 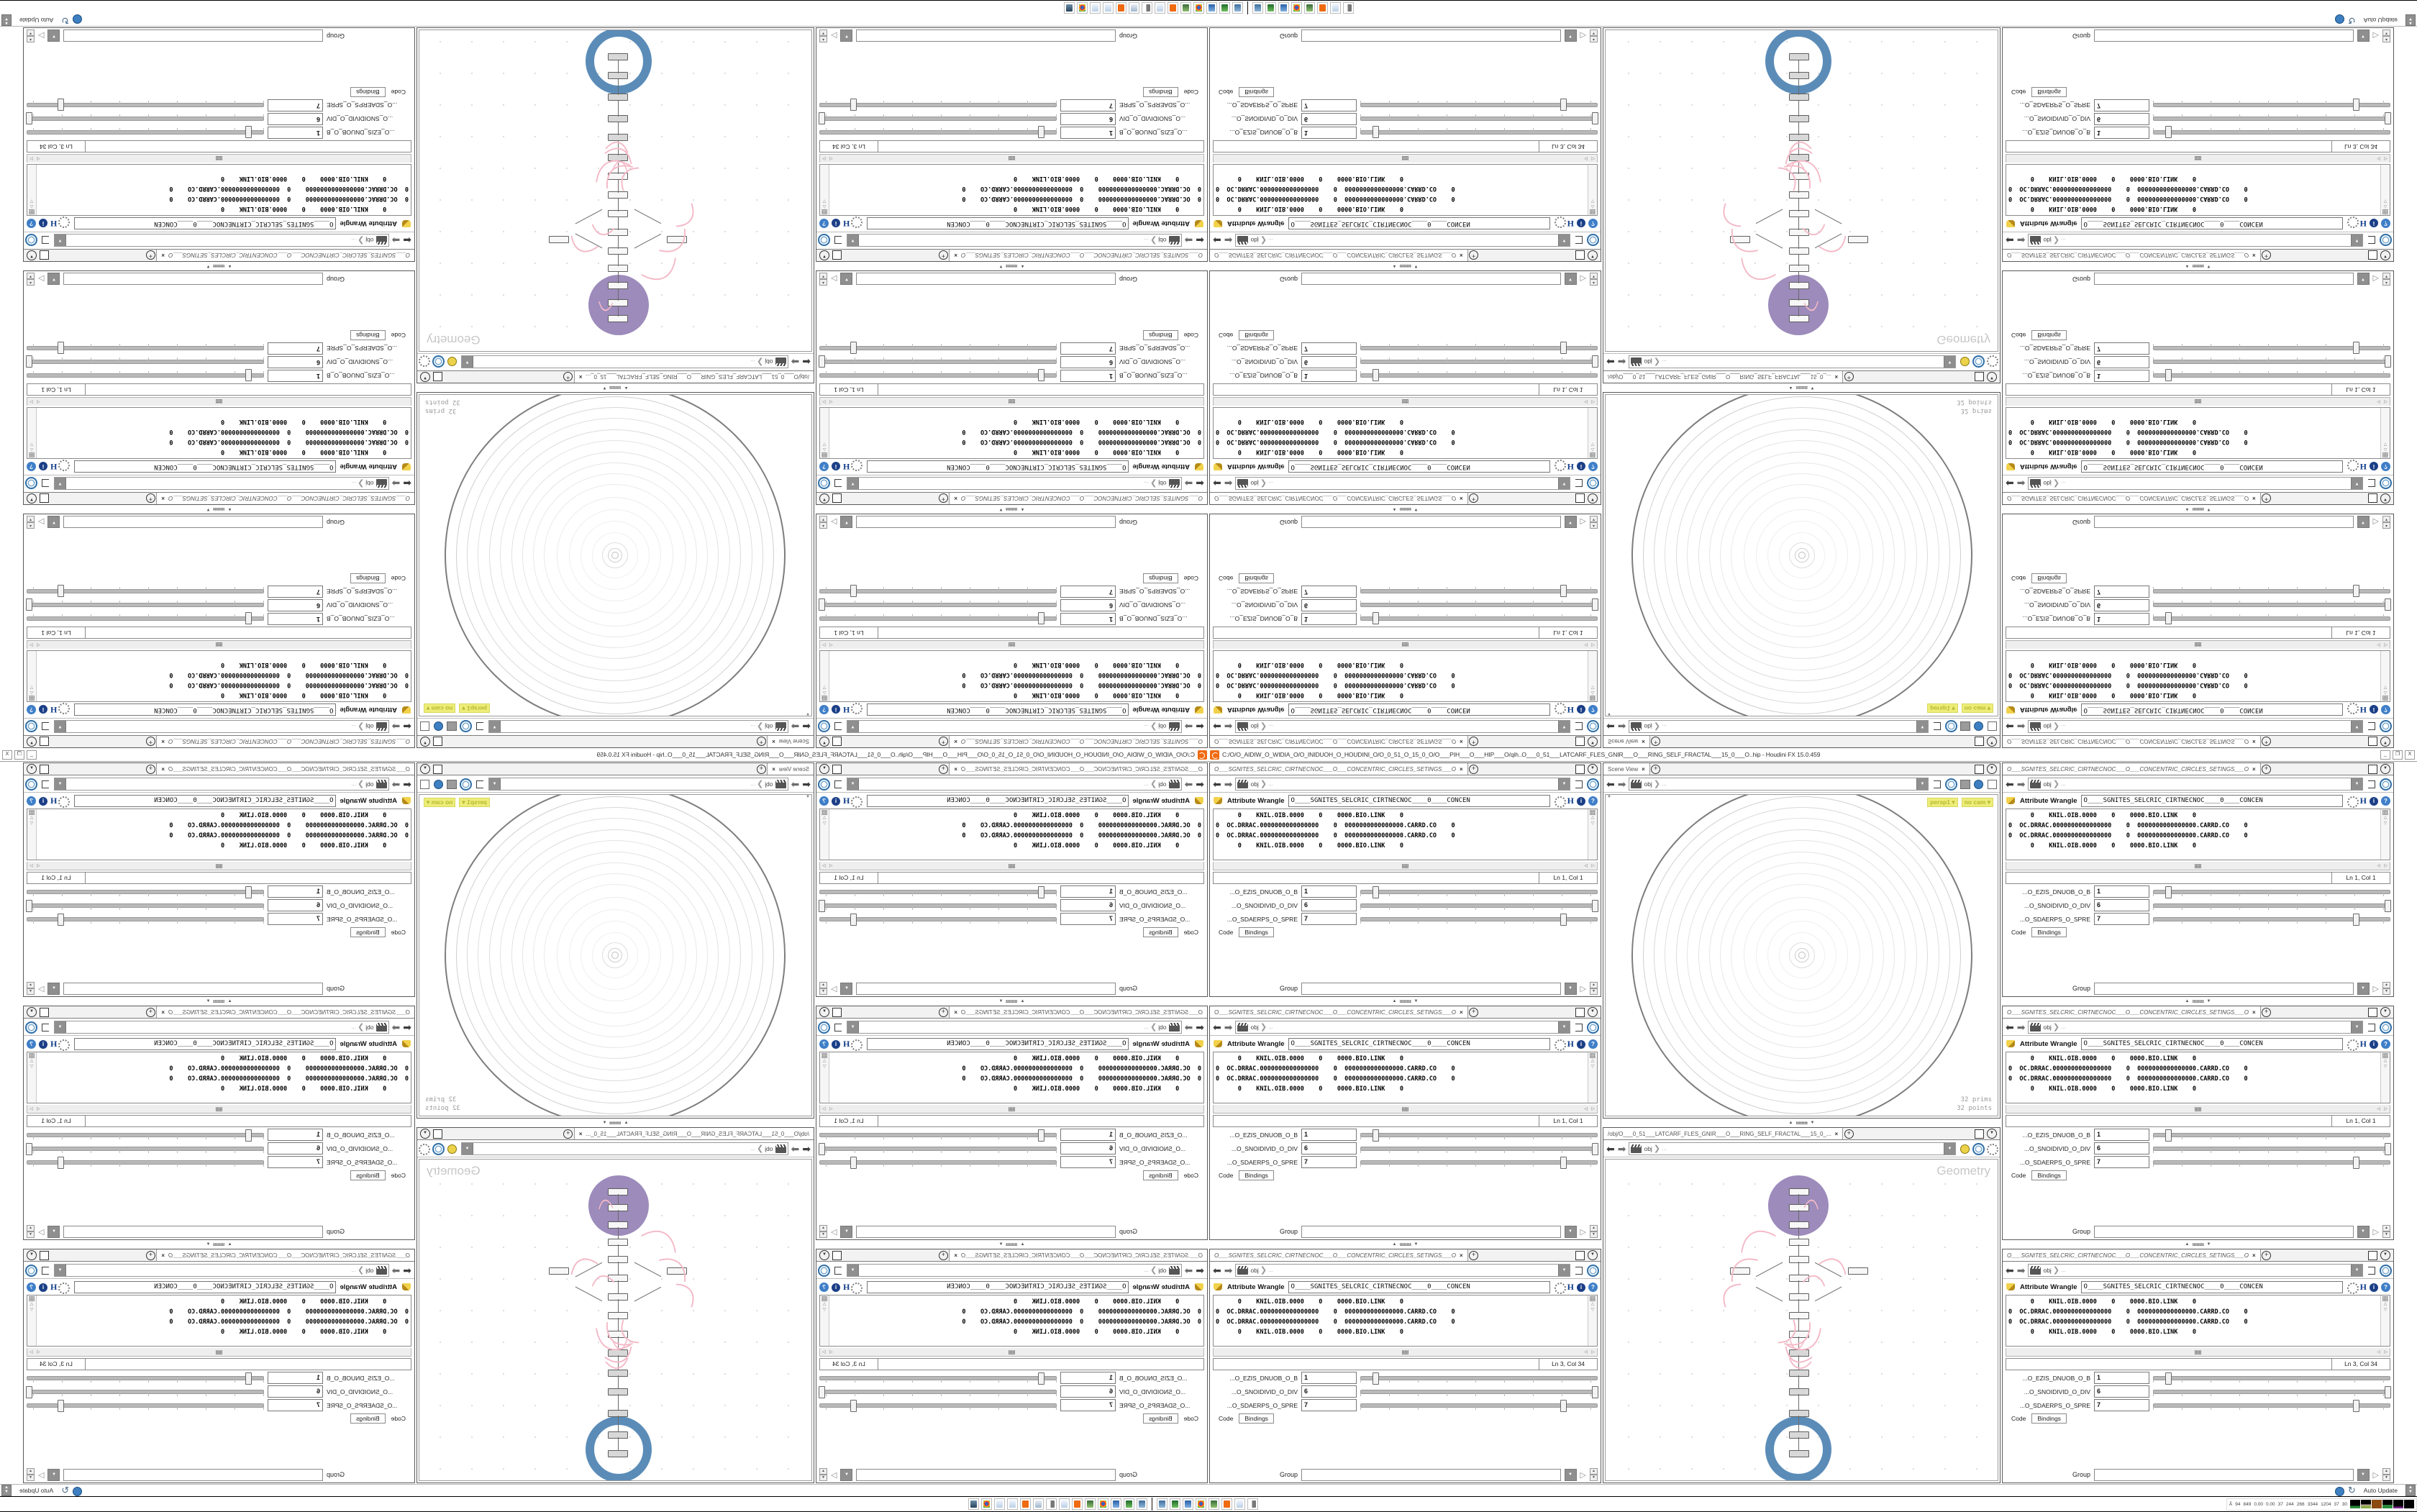 What do you see at coordinates (1064, 1504) in the screenshot?
I see `notepad-icon` at bounding box center [1064, 1504].